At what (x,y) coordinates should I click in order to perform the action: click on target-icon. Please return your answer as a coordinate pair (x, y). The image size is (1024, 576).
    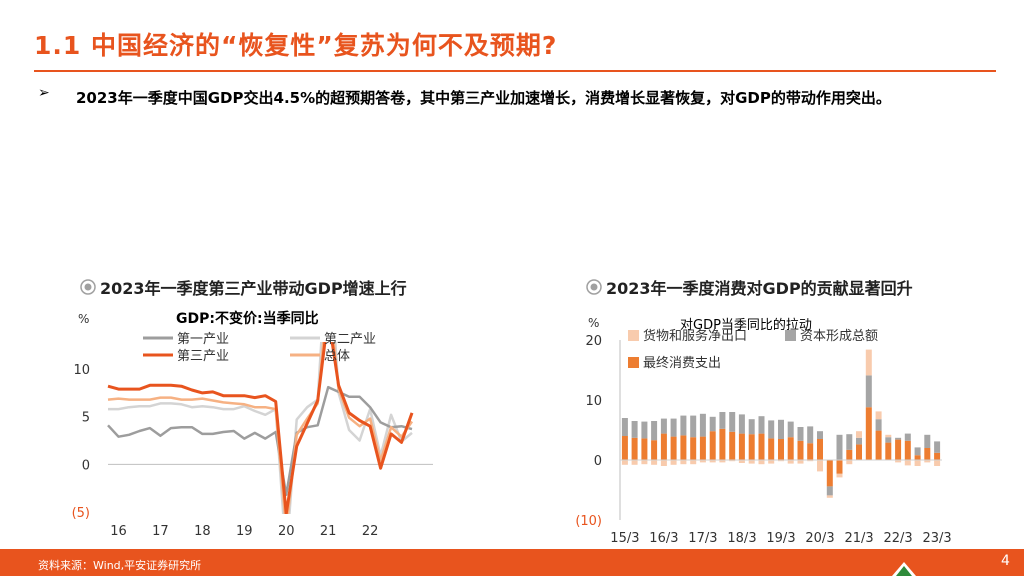
    Looking at the image, I should click on (88, 287).